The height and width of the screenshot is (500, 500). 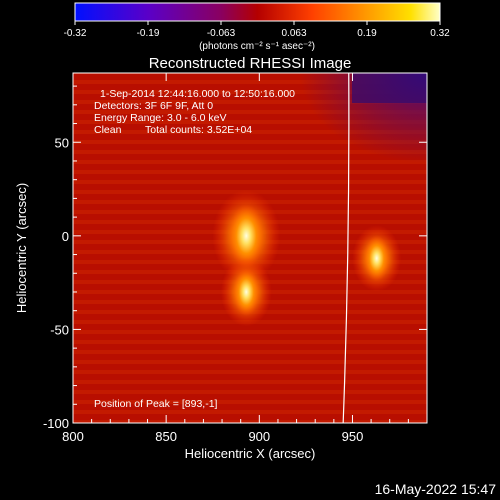 I want to click on y-tick-label: -100, so click(x=56, y=423).